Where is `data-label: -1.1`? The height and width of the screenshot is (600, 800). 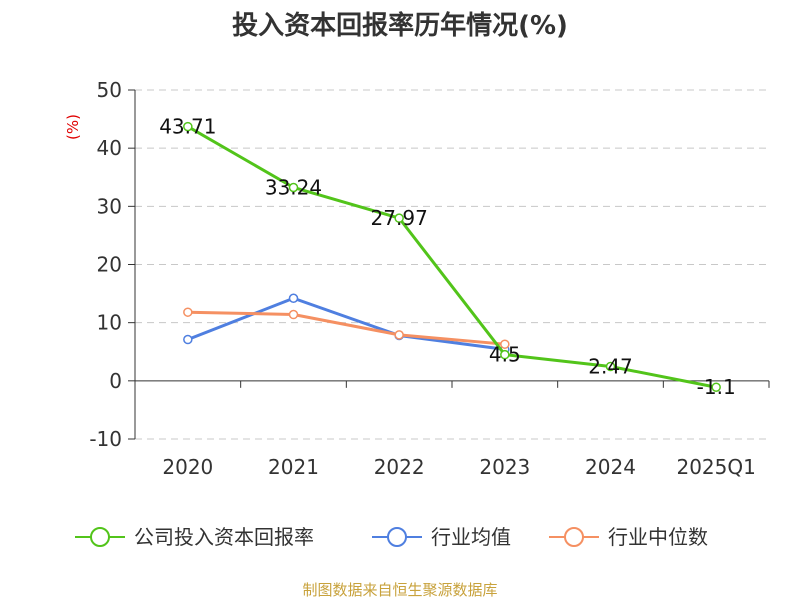
data-label: -1.1 is located at coordinates (716, 387).